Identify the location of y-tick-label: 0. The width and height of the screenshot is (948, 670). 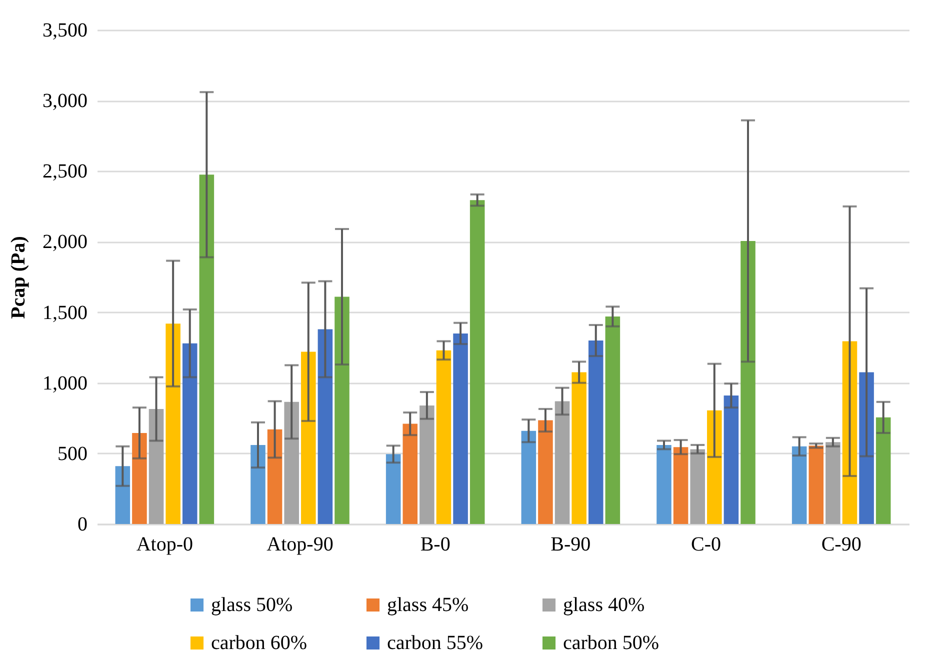
(83, 525).